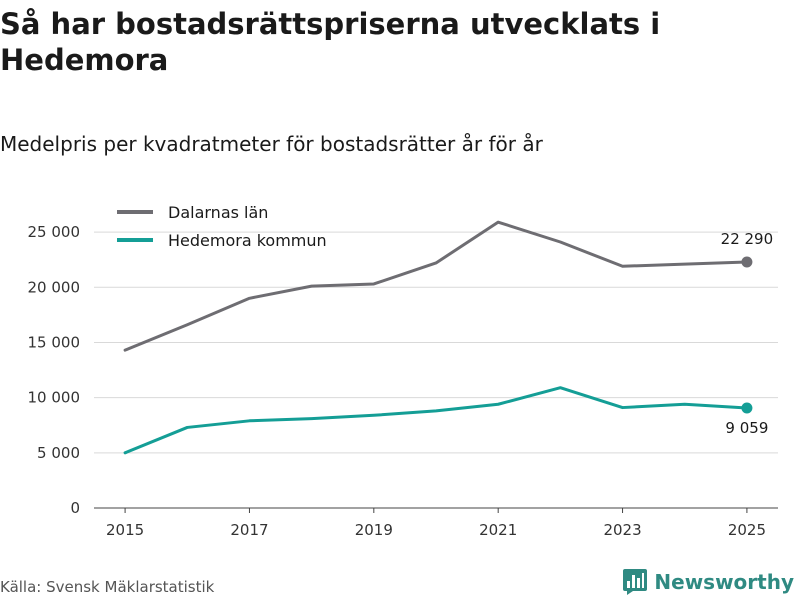  Describe the element at coordinates (747, 408) in the screenshot. I see `end-point-hedemora-kommun` at that location.